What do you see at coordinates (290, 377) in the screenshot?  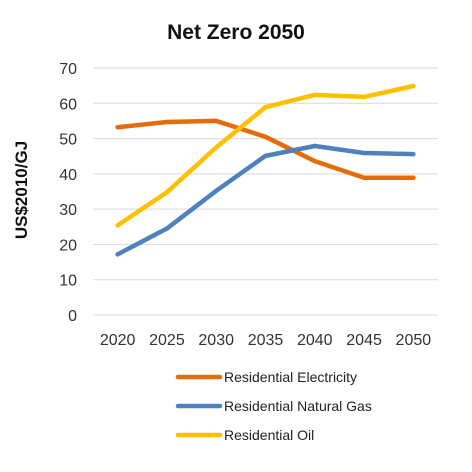 I see `legend-label: Residential Electricity` at bounding box center [290, 377].